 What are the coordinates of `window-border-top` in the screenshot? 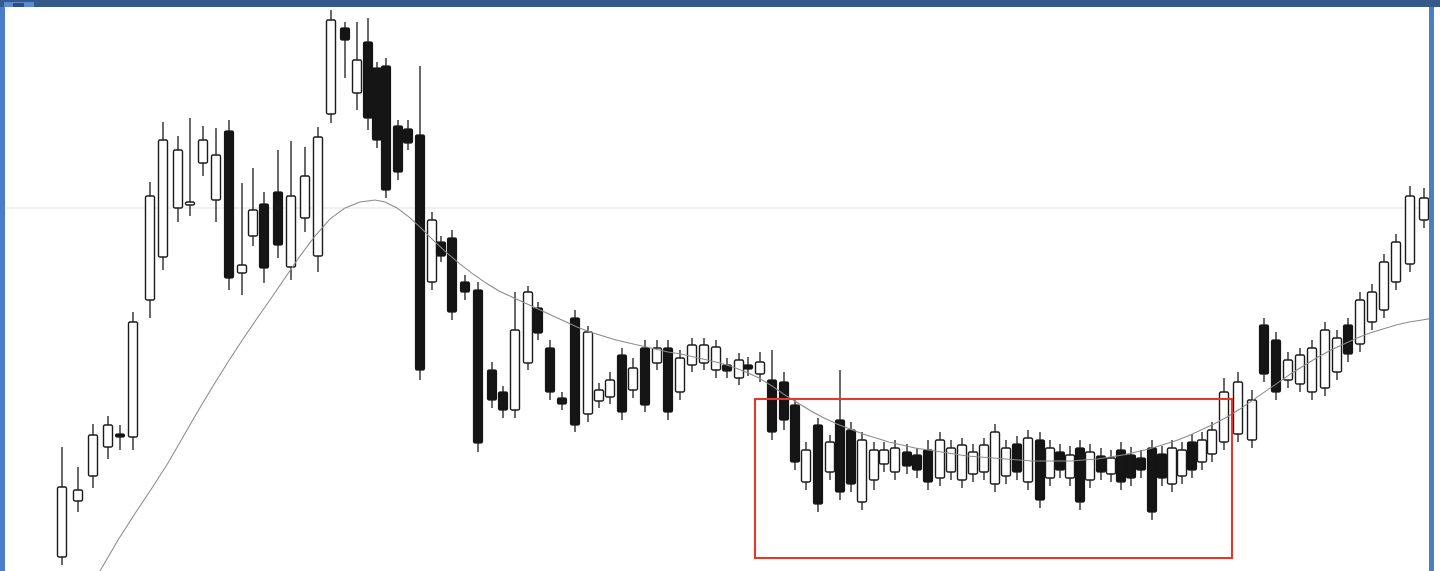 It's located at (720, 3).